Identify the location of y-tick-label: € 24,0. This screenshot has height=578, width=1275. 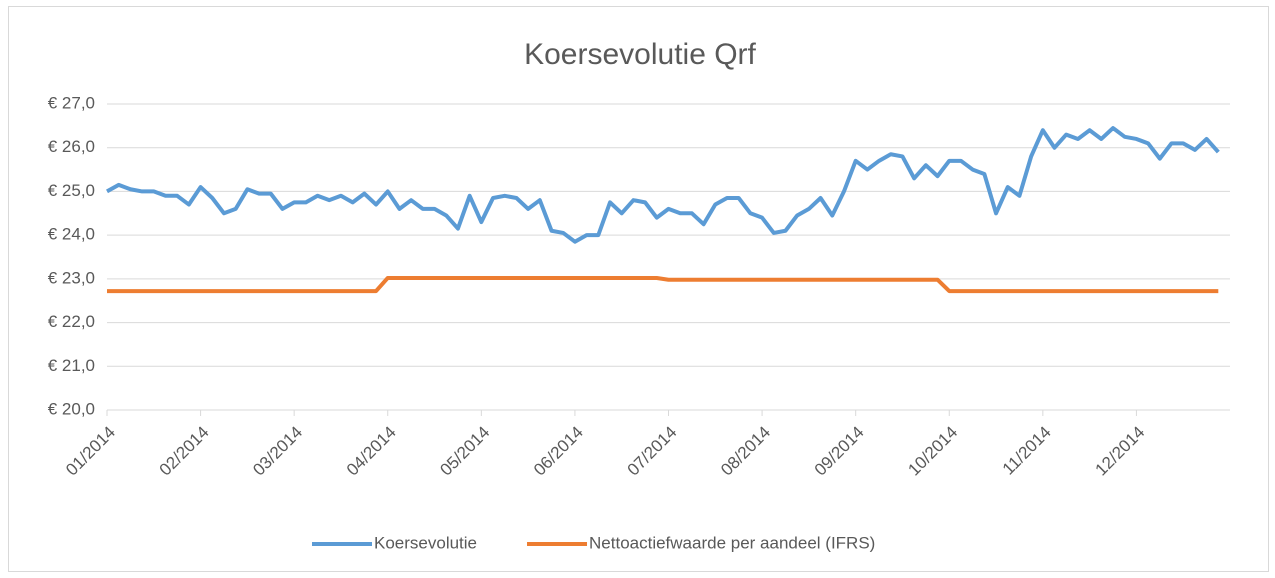
(71, 234).